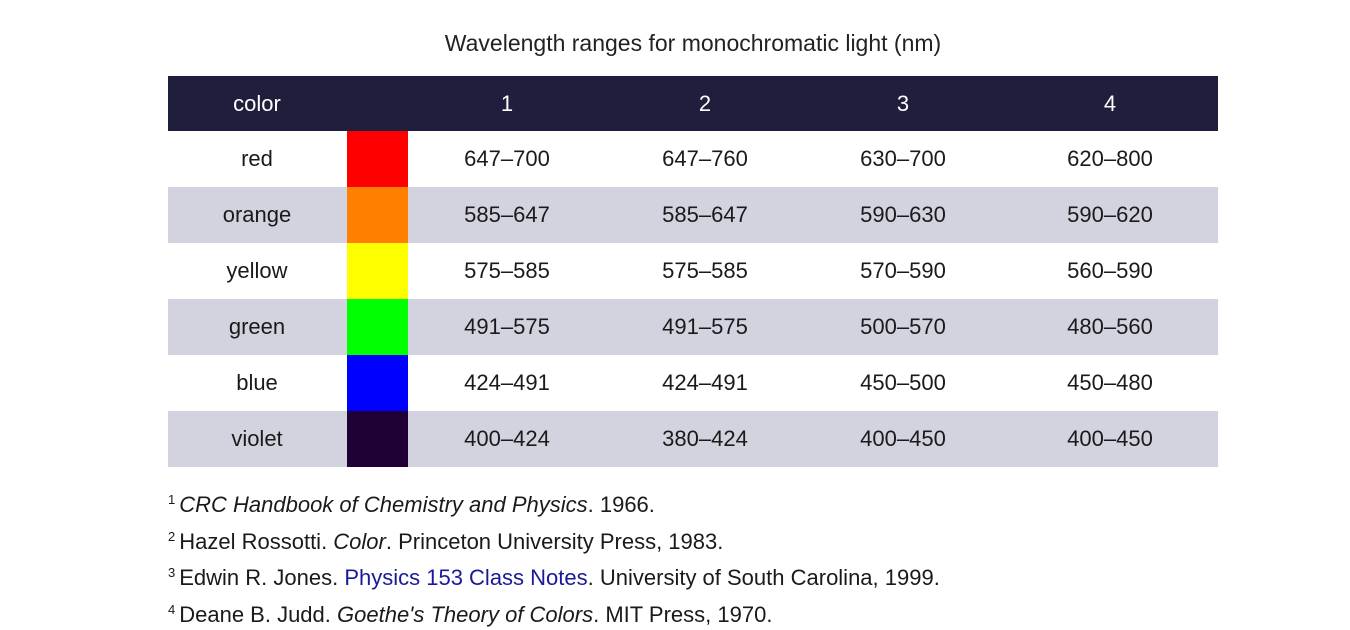  Describe the element at coordinates (1110, 271) in the screenshot. I see `range-cell-source-4: 560–590` at that location.